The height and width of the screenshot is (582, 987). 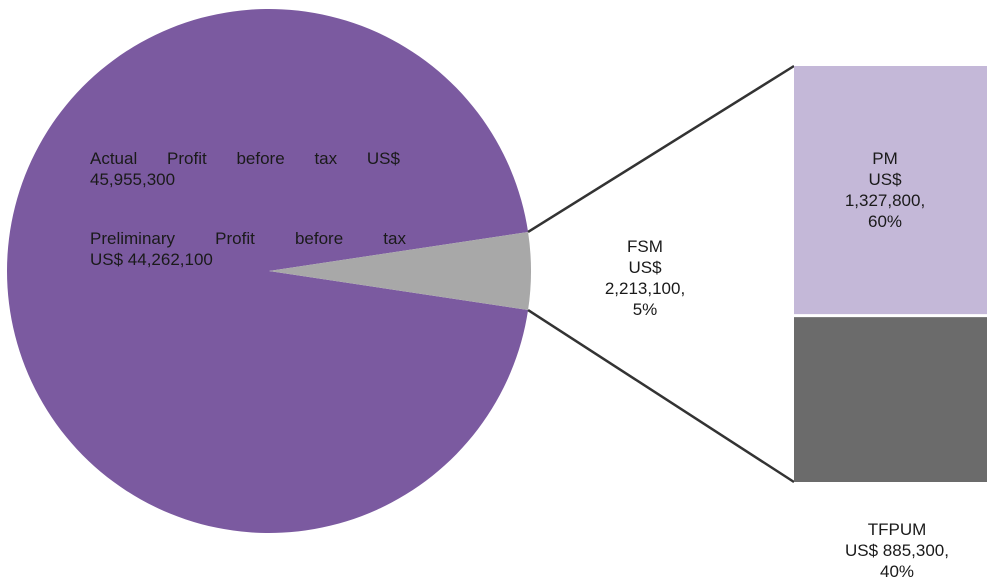 I want to click on fsm-label-line-1: FSM, so click(x=645, y=246).